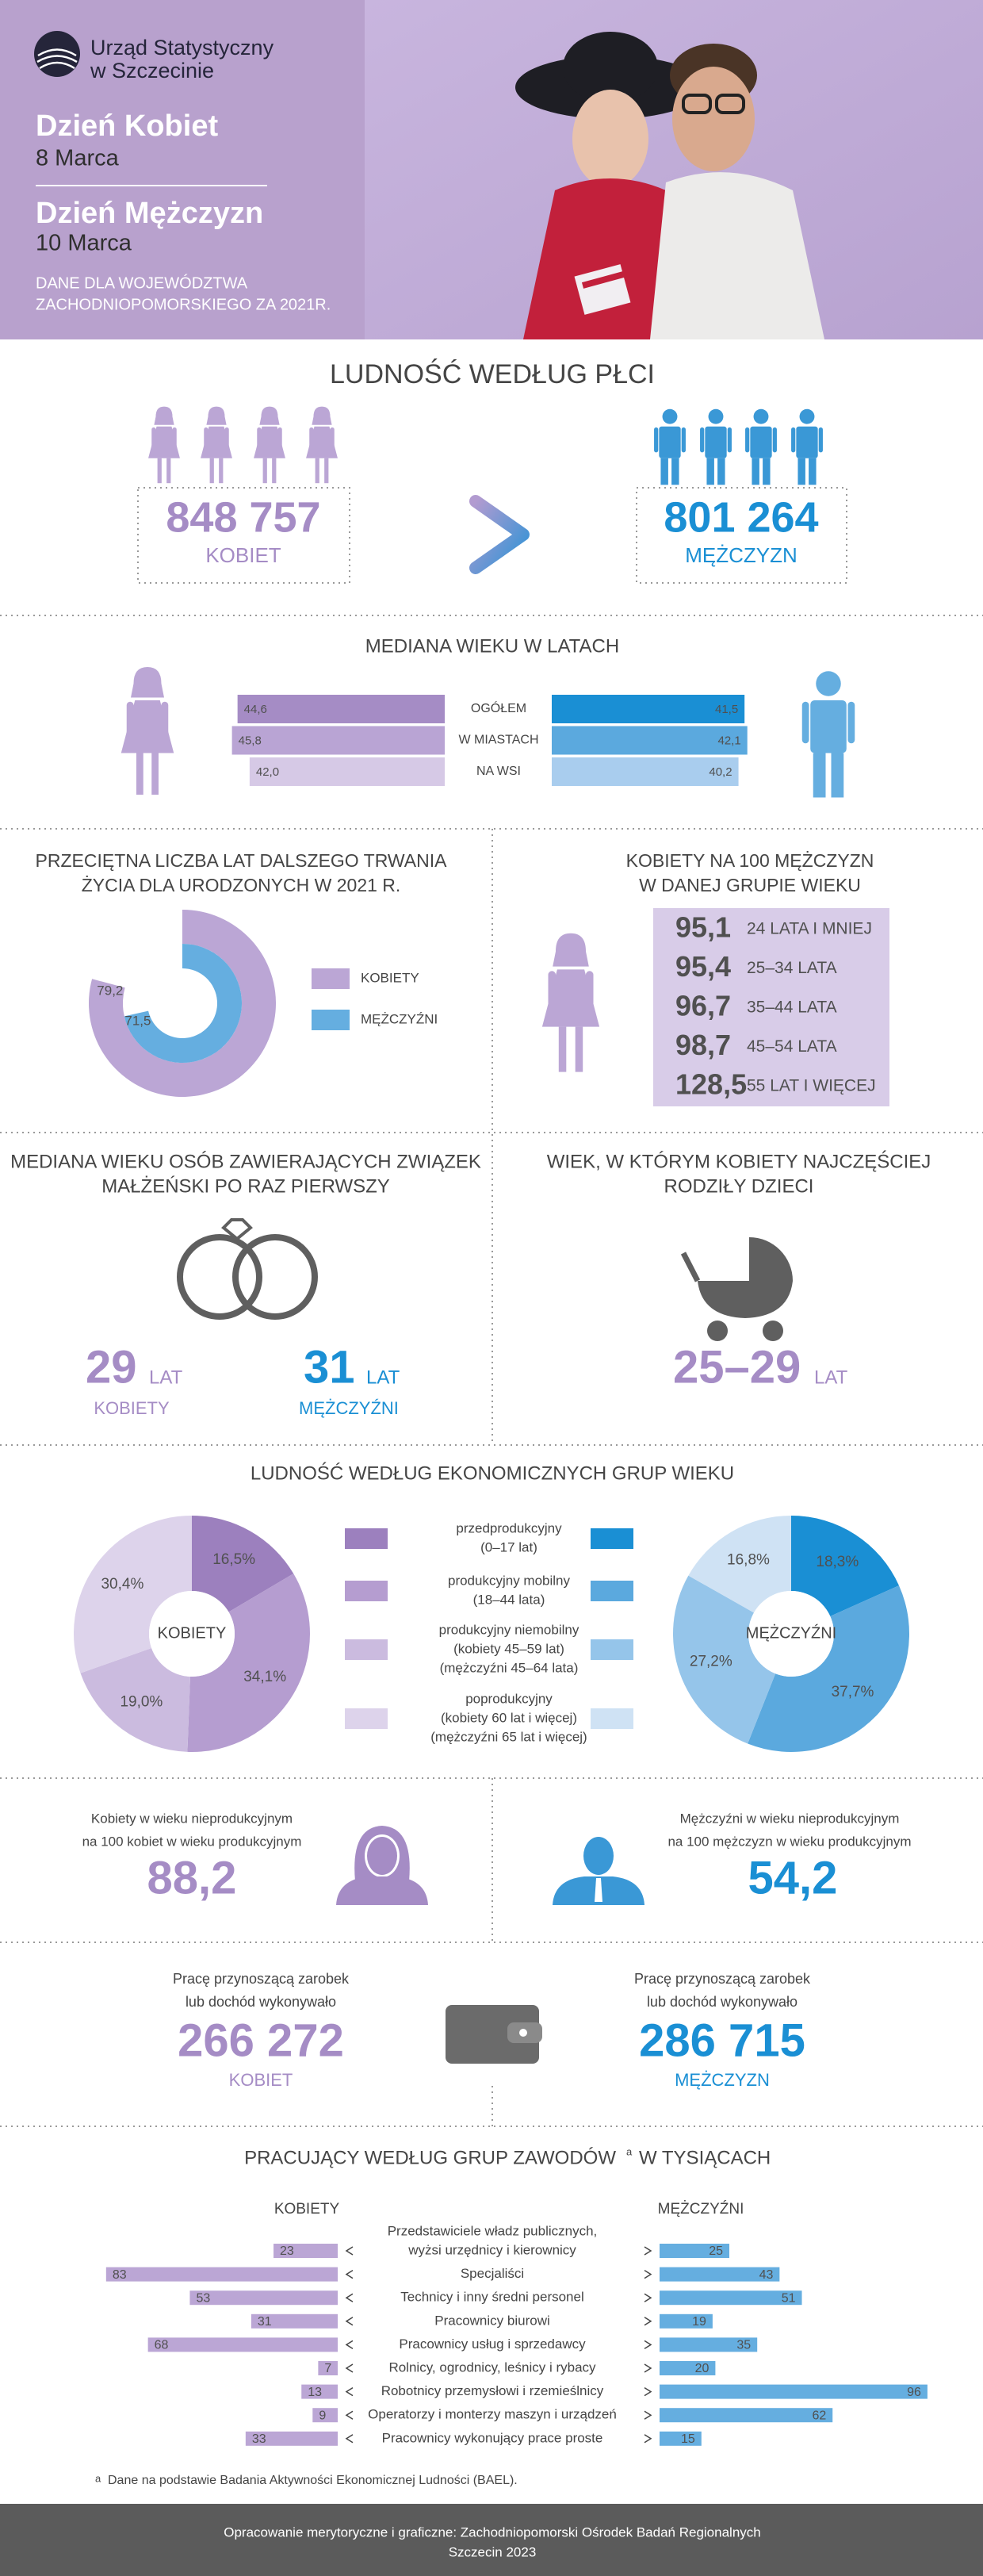  What do you see at coordinates (183, 305) in the screenshot?
I see `header-note: ZACHODNIOPOMORSKIEGO ZA 2021R.` at bounding box center [183, 305].